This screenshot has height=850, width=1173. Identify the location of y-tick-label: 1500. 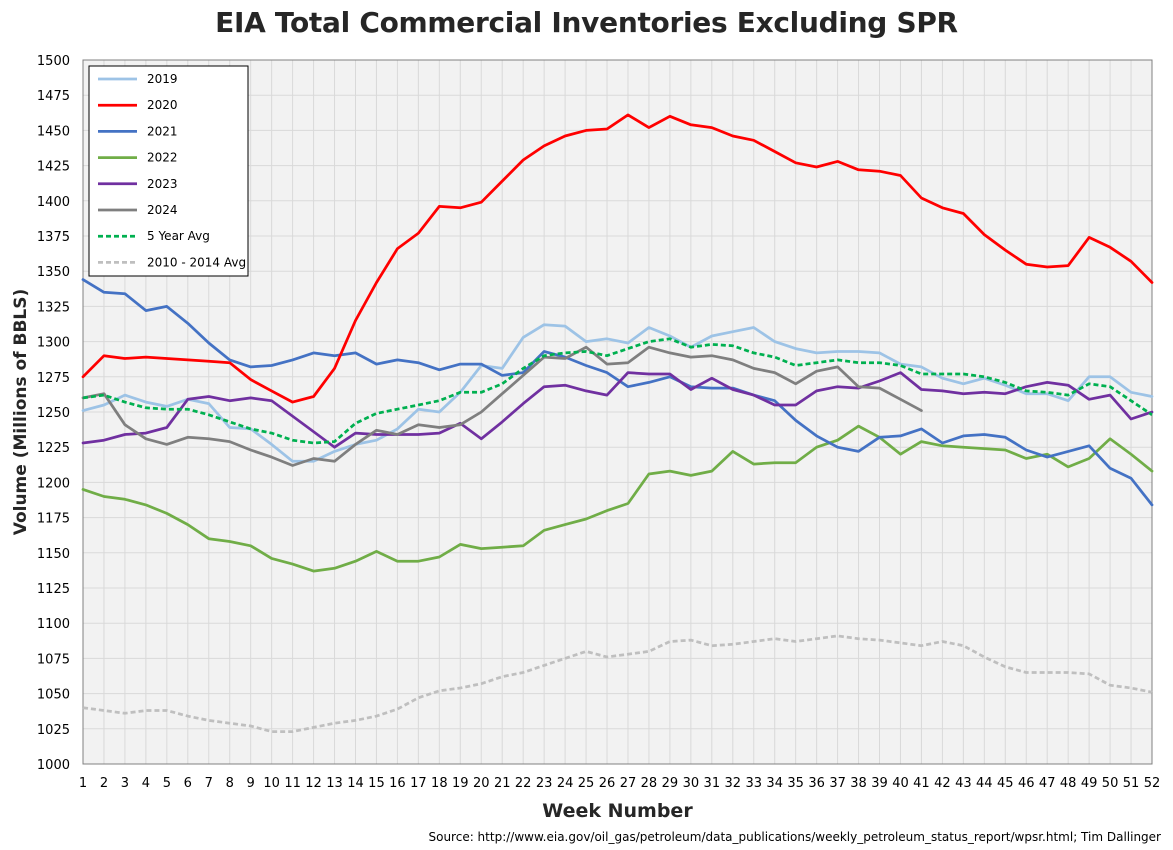
(53, 61).